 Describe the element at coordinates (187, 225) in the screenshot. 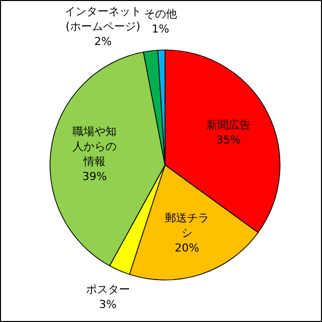

I see `slice-label: 郵送チラシ` at that location.